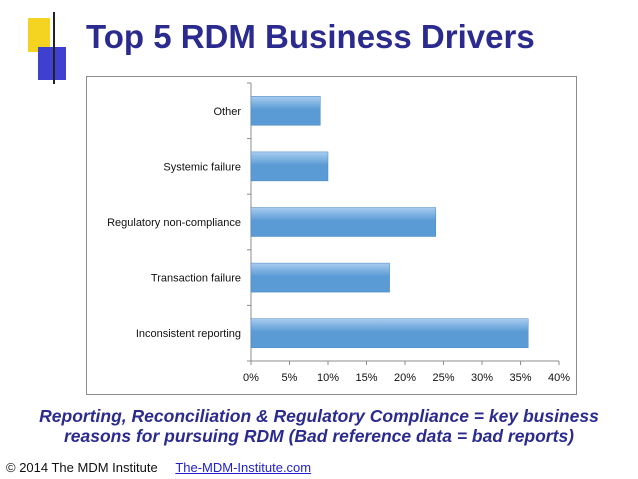 Image resolution: width=638 pixels, height=479 pixels. Describe the element at coordinates (443, 378) in the screenshot. I see `x-tick-label: 25%` at that location.